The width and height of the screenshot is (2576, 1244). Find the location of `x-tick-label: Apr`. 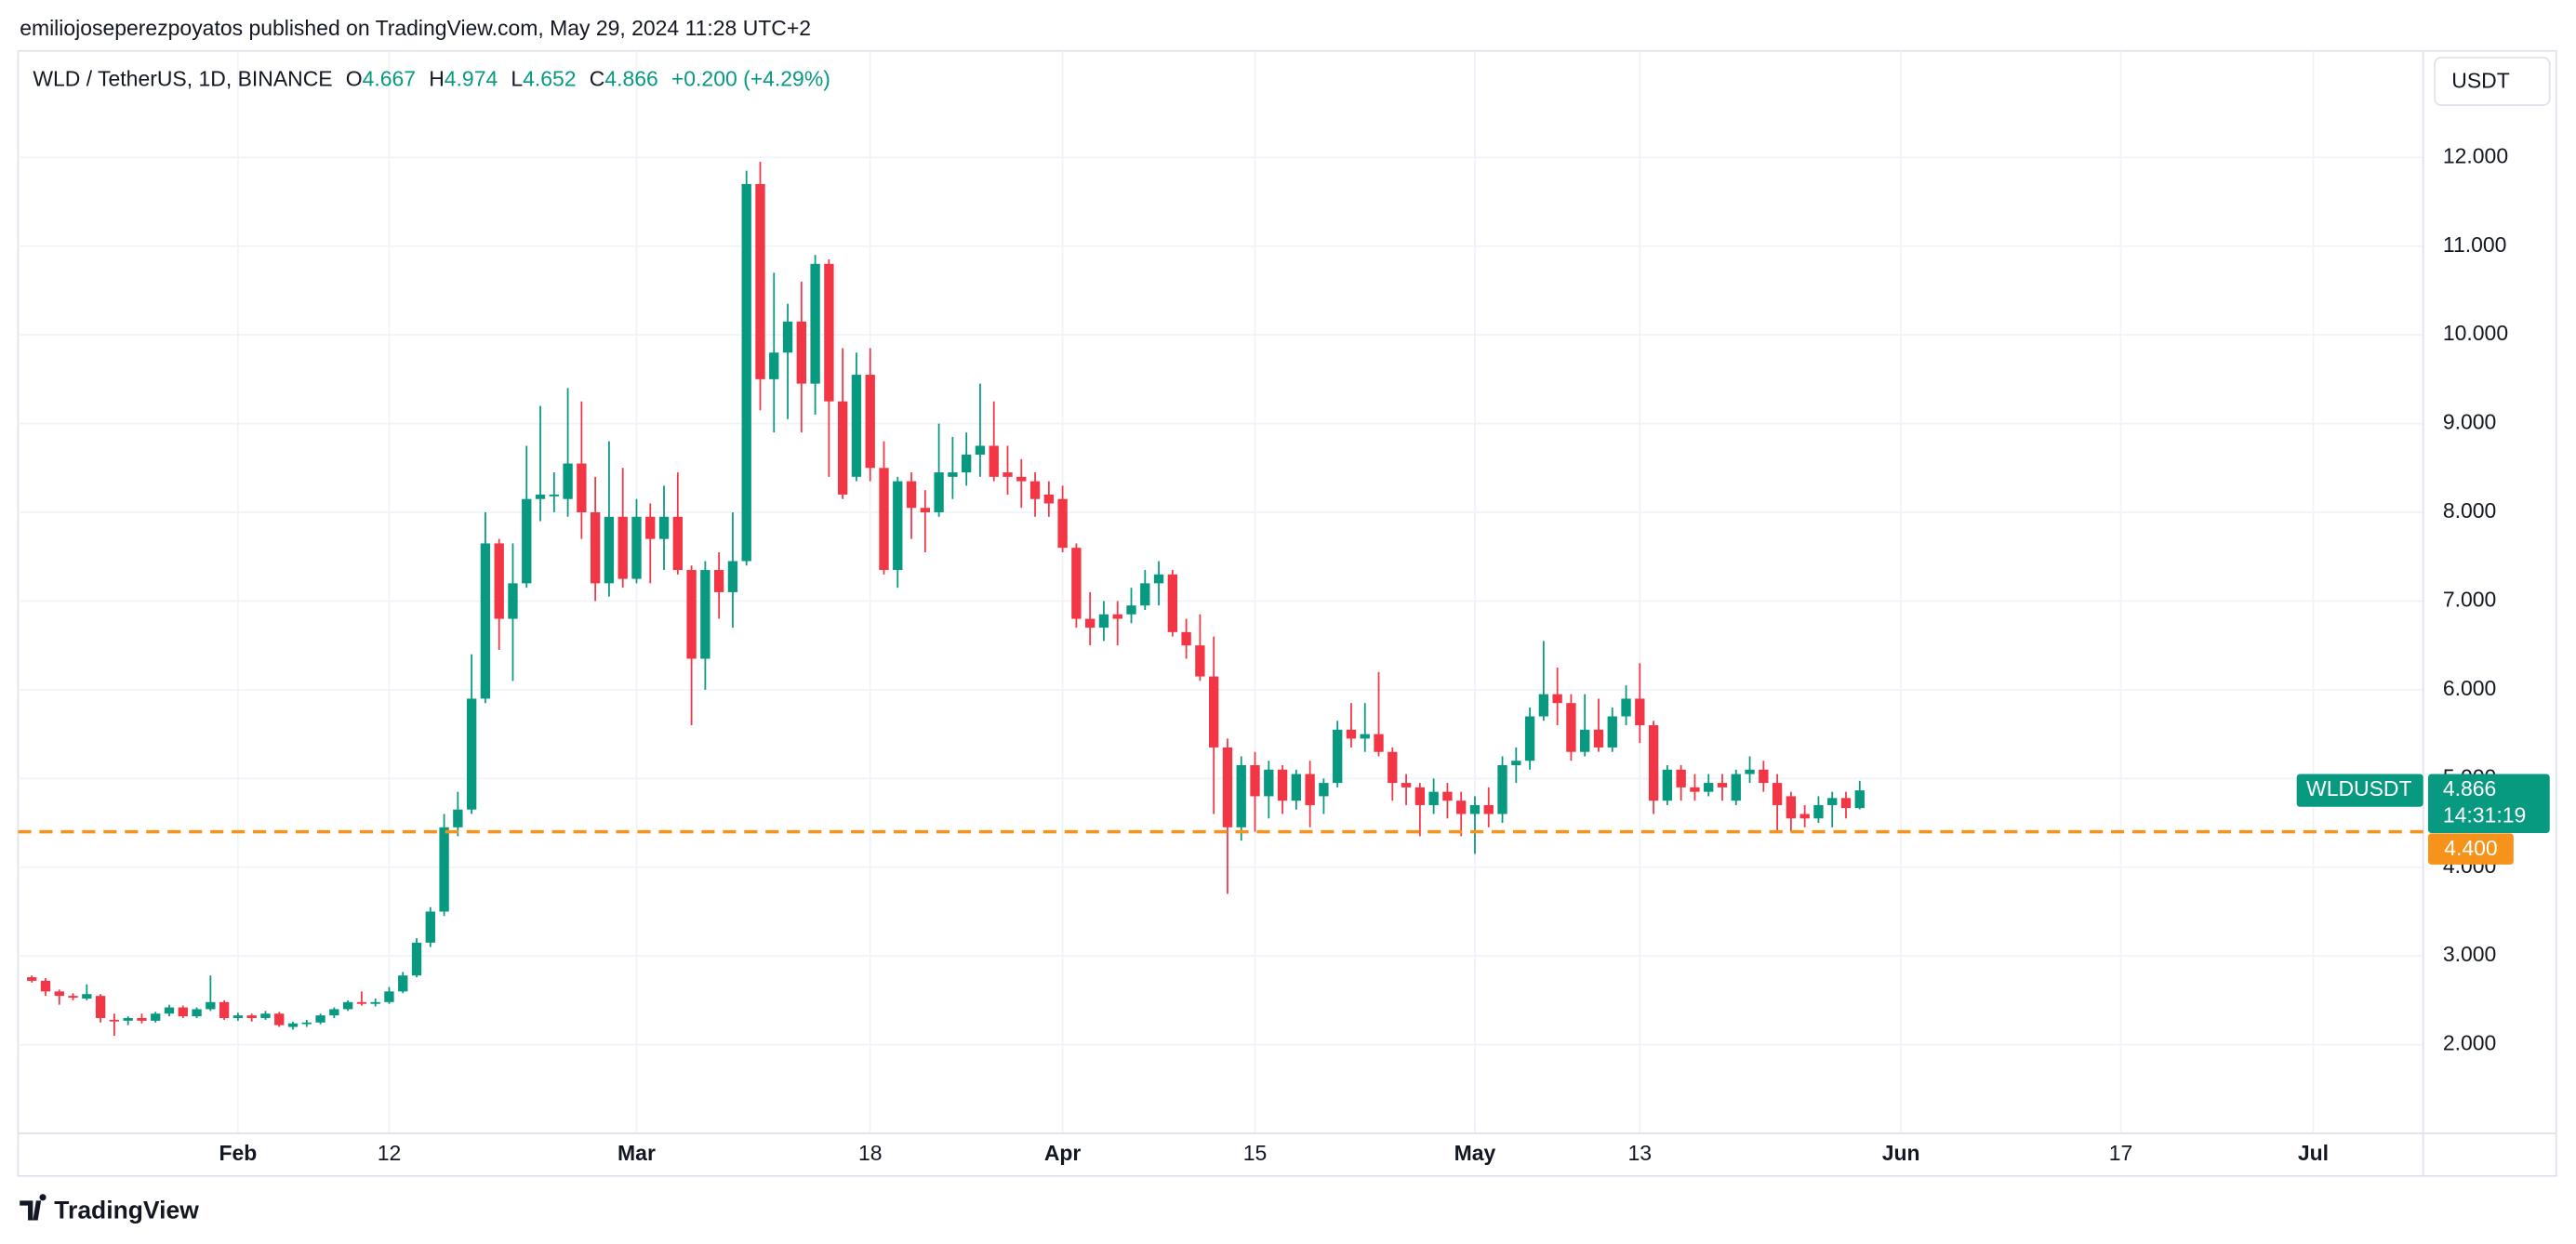

x-tick-label: Apr is located at coordinates (1063, 1153).